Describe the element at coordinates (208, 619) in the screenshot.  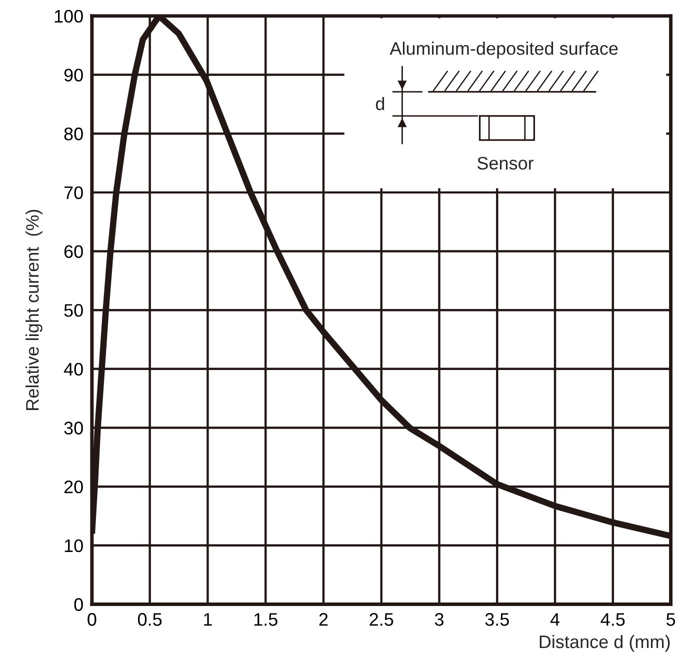
I see `x-tick-label: 1` at that location.